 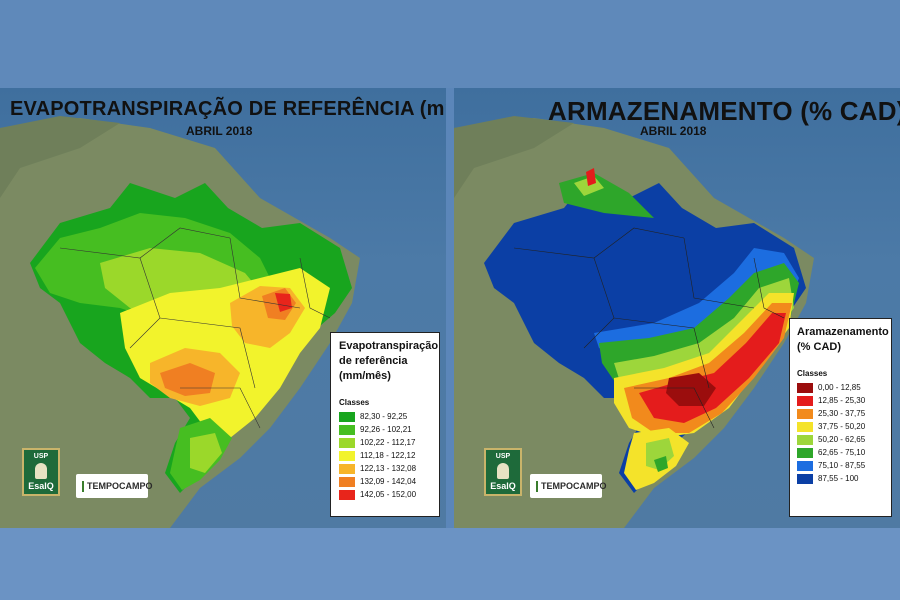 I want to click on legend-item: 112,18 - 122,12, so click(x=385, y=455).